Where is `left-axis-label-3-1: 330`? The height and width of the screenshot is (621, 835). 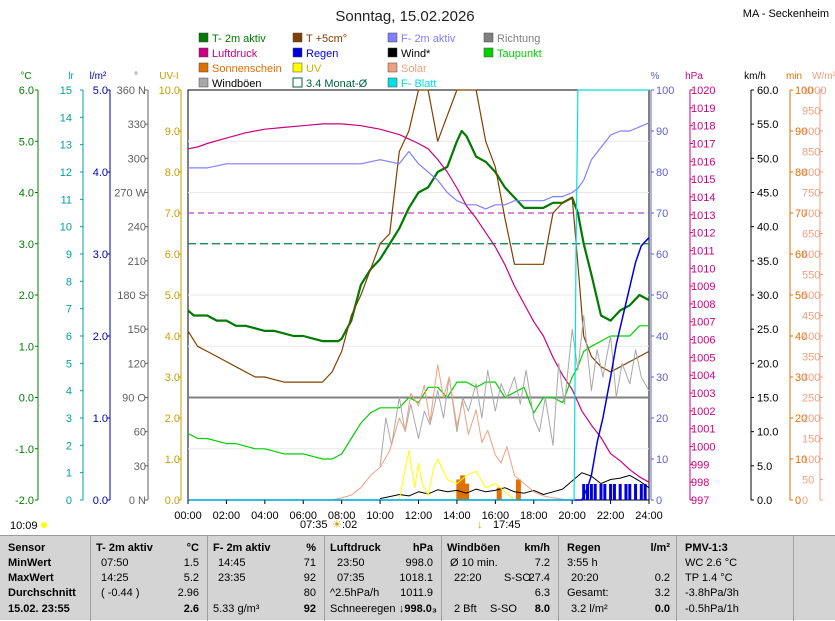
left-axis-label-3-1: 330 is located at coordinates (137, 125).